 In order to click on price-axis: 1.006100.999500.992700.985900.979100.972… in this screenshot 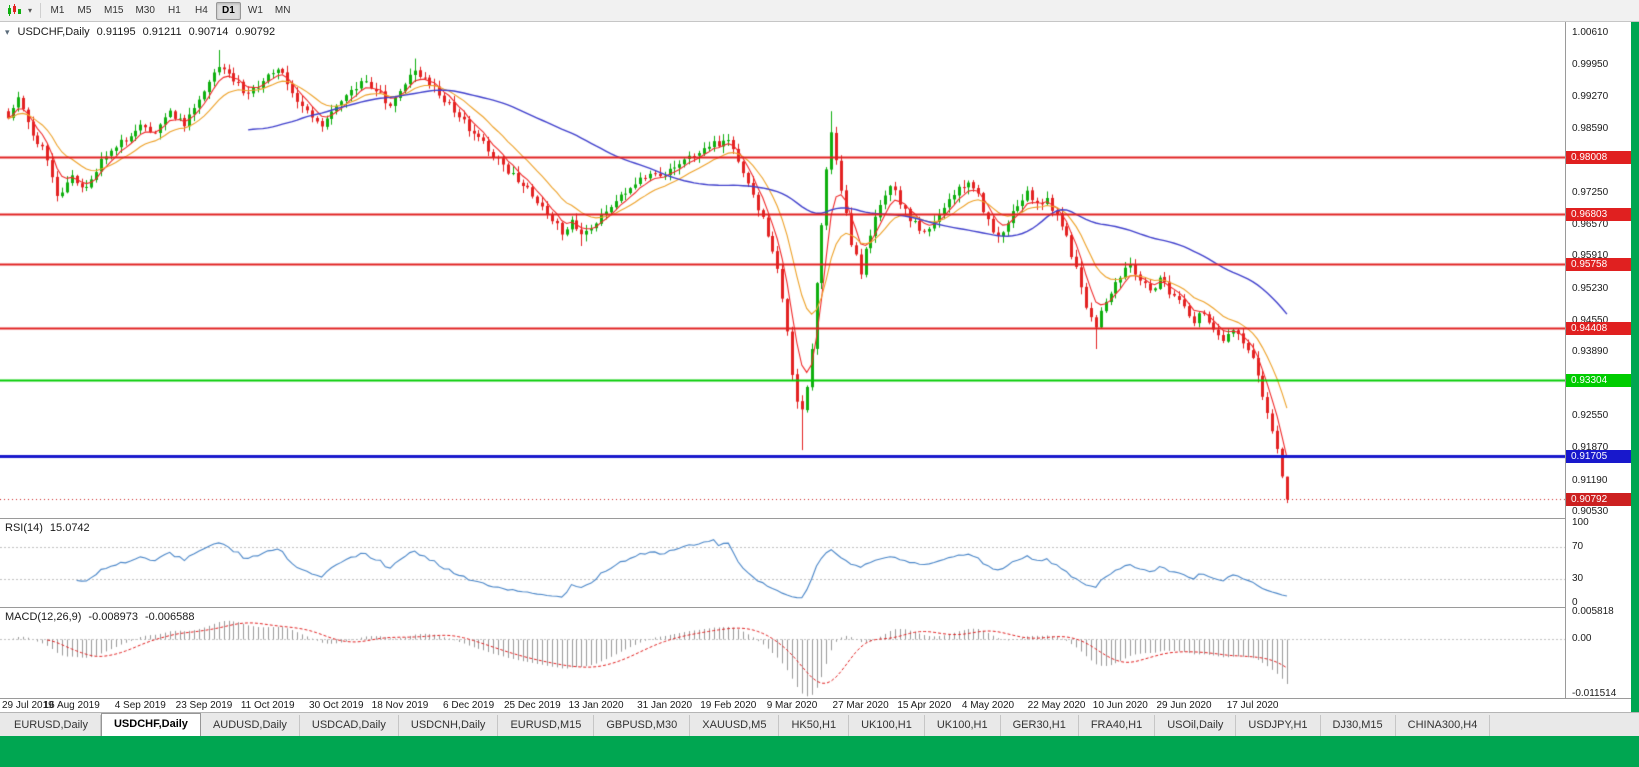, I will do `click(1598, 360)`.